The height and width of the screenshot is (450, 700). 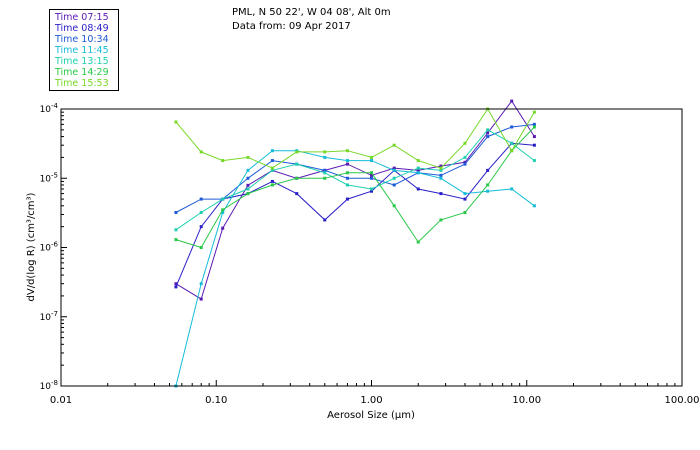 I want to click on y-tick-label: 10⁻⁴, so click(x=49, y=108).